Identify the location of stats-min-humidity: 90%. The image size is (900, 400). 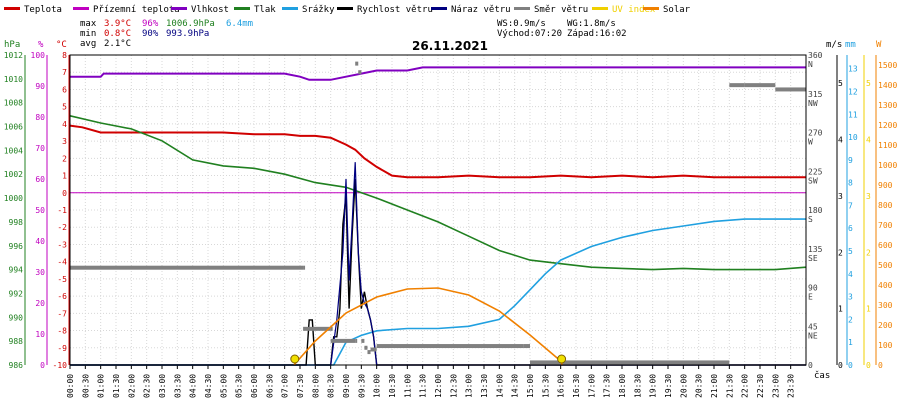
(150, 34).